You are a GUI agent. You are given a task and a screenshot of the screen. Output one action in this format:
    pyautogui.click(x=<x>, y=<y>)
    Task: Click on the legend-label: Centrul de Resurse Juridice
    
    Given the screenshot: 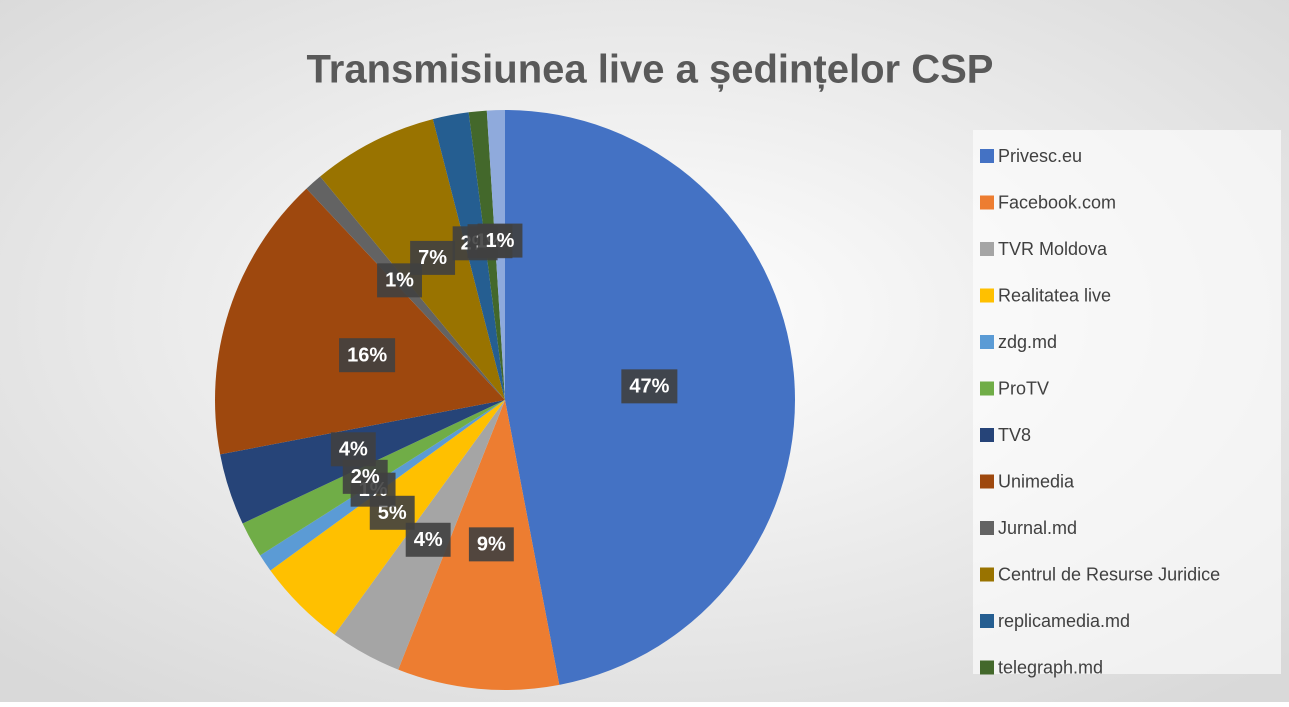 What is the action you would take?
    pyautogui.click(x=1109, y=574)
    